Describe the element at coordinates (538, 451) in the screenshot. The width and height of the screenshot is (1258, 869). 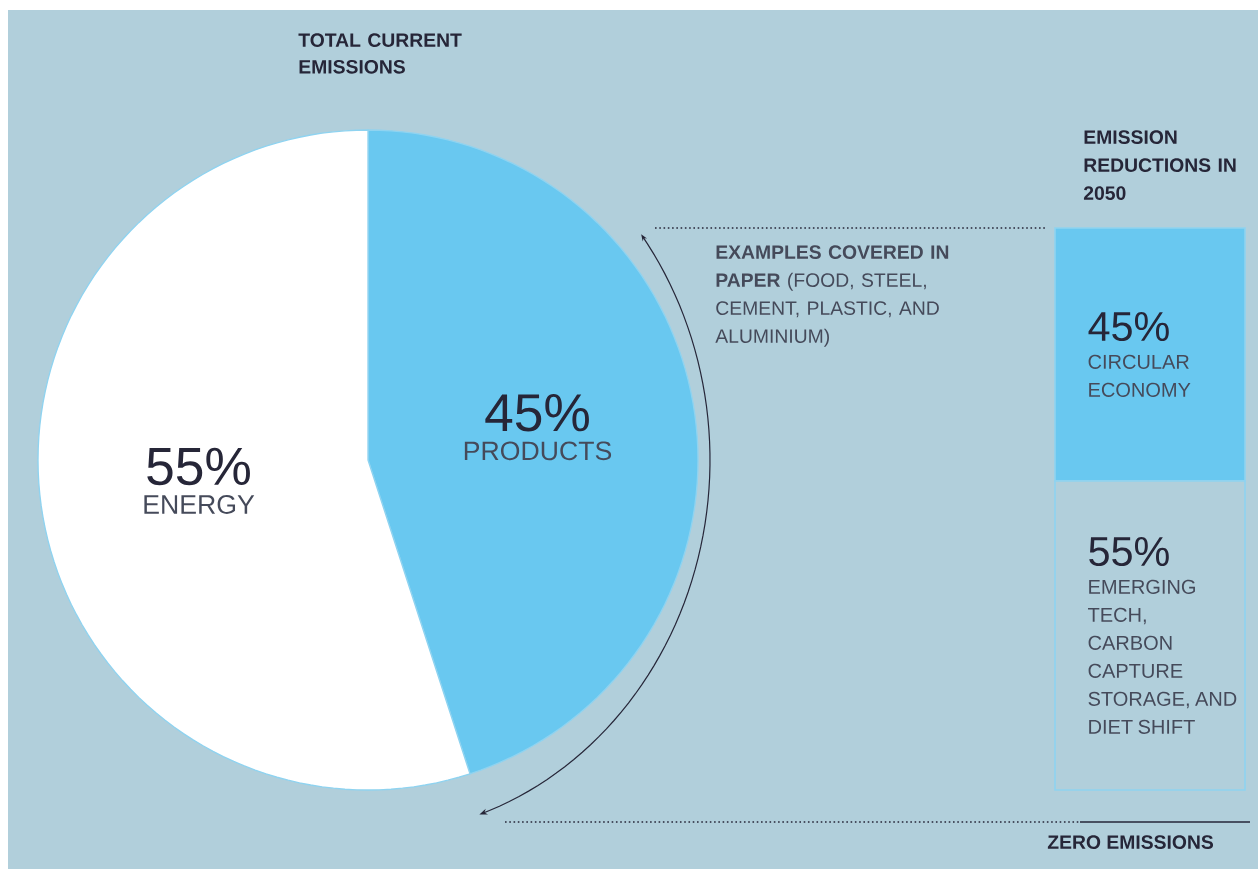
I see `slice-label: PRODUCTS` at that location.